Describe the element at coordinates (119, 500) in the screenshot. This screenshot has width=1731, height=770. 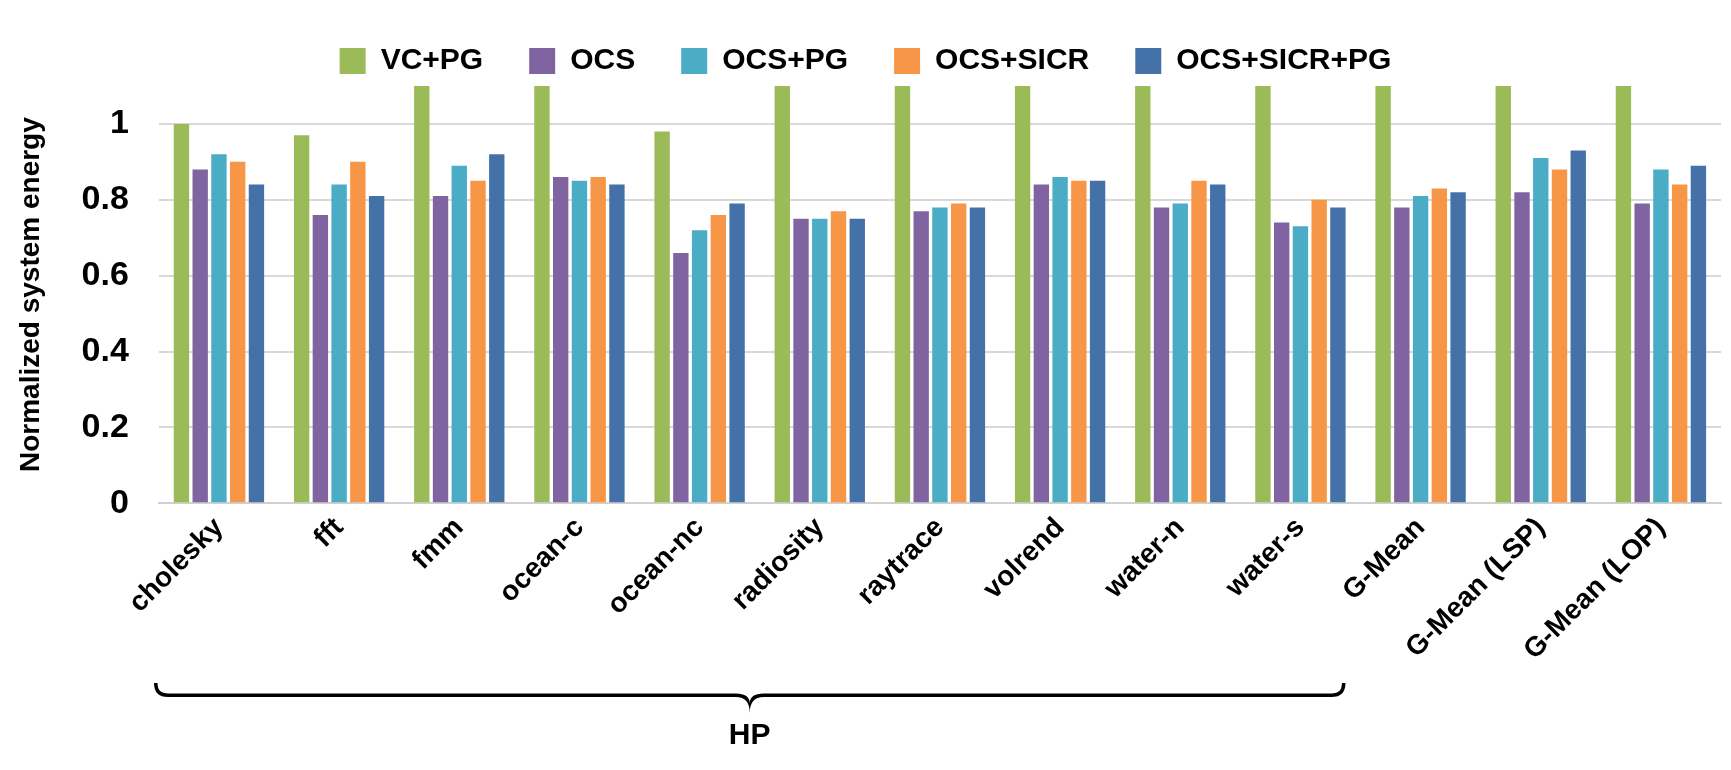
I see `y-tick-label: 0` at that location.